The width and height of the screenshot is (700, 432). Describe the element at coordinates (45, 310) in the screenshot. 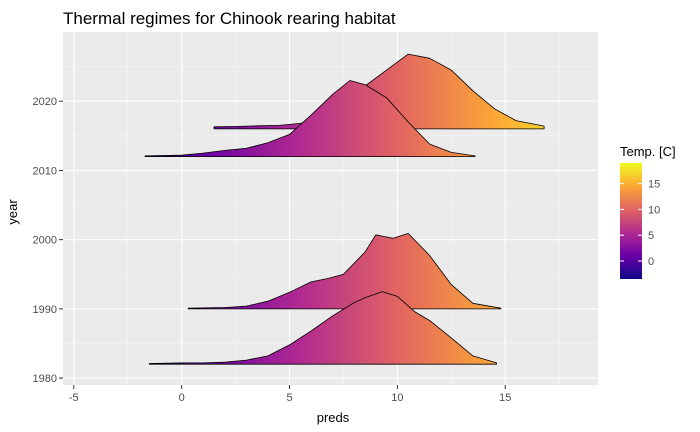

I see `y-tick-label: 1990` at that location.